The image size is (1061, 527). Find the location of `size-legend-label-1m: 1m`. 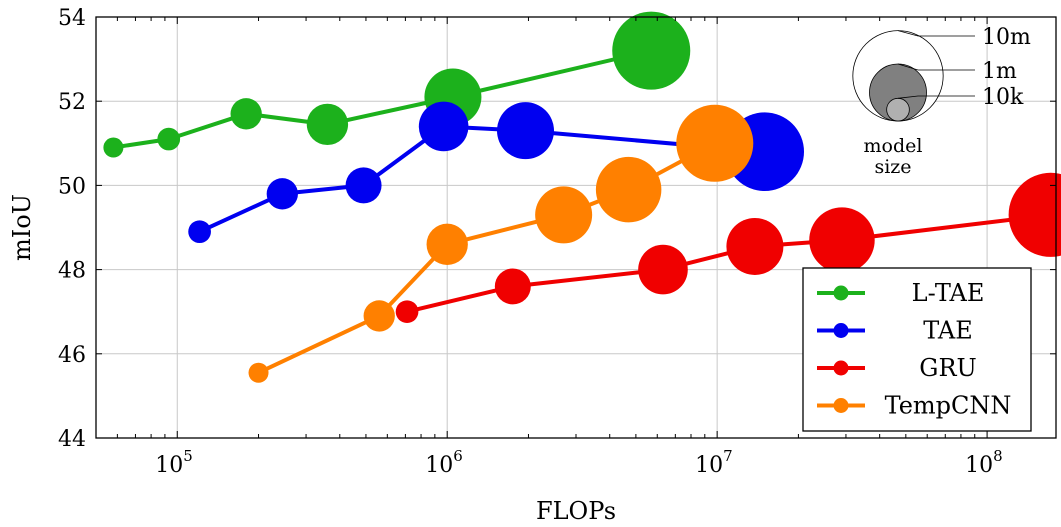

size-legend-label-1m: 1m is located at coordinates (999, 71).